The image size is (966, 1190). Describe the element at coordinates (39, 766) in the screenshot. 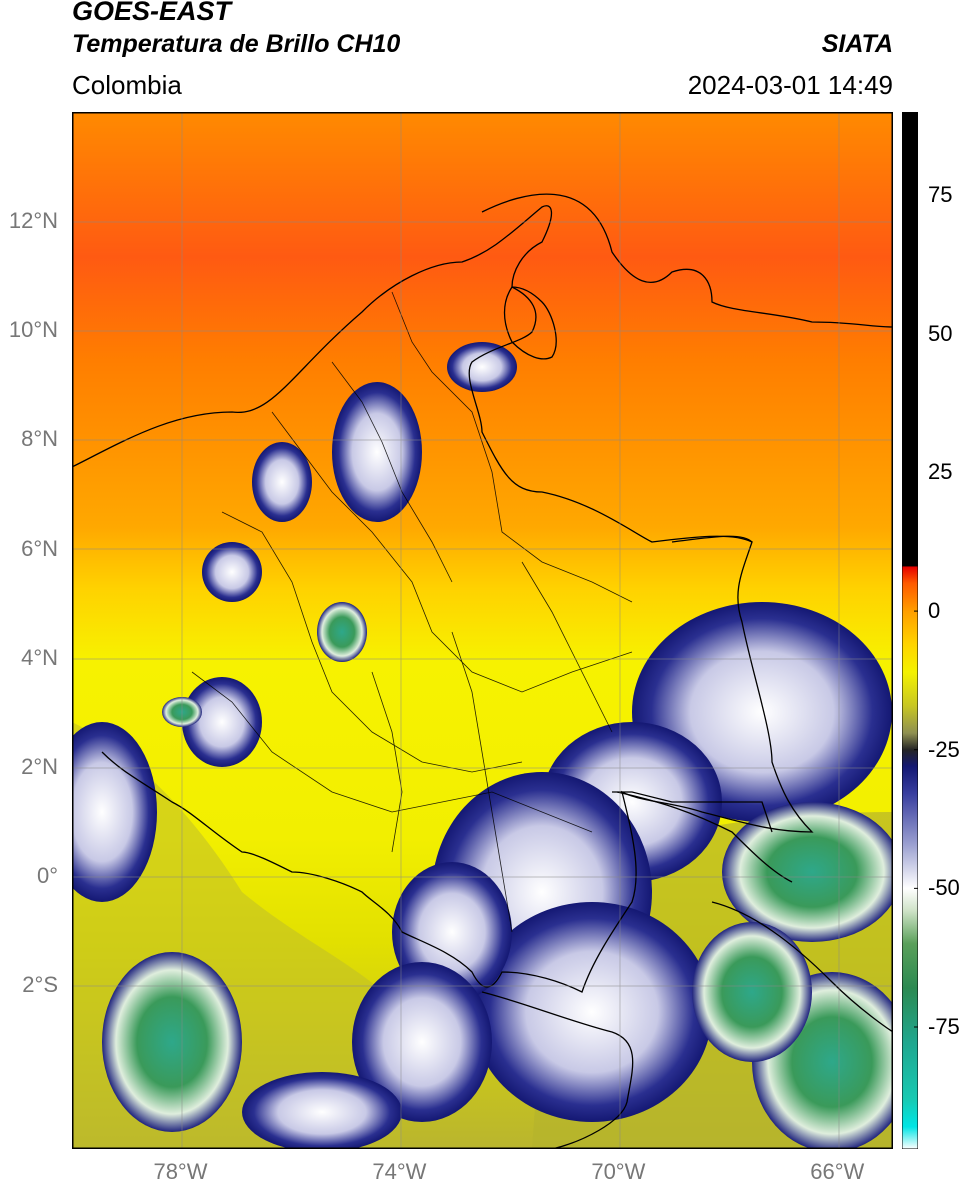

I see `lat-tick-label: 2°N` at that location.